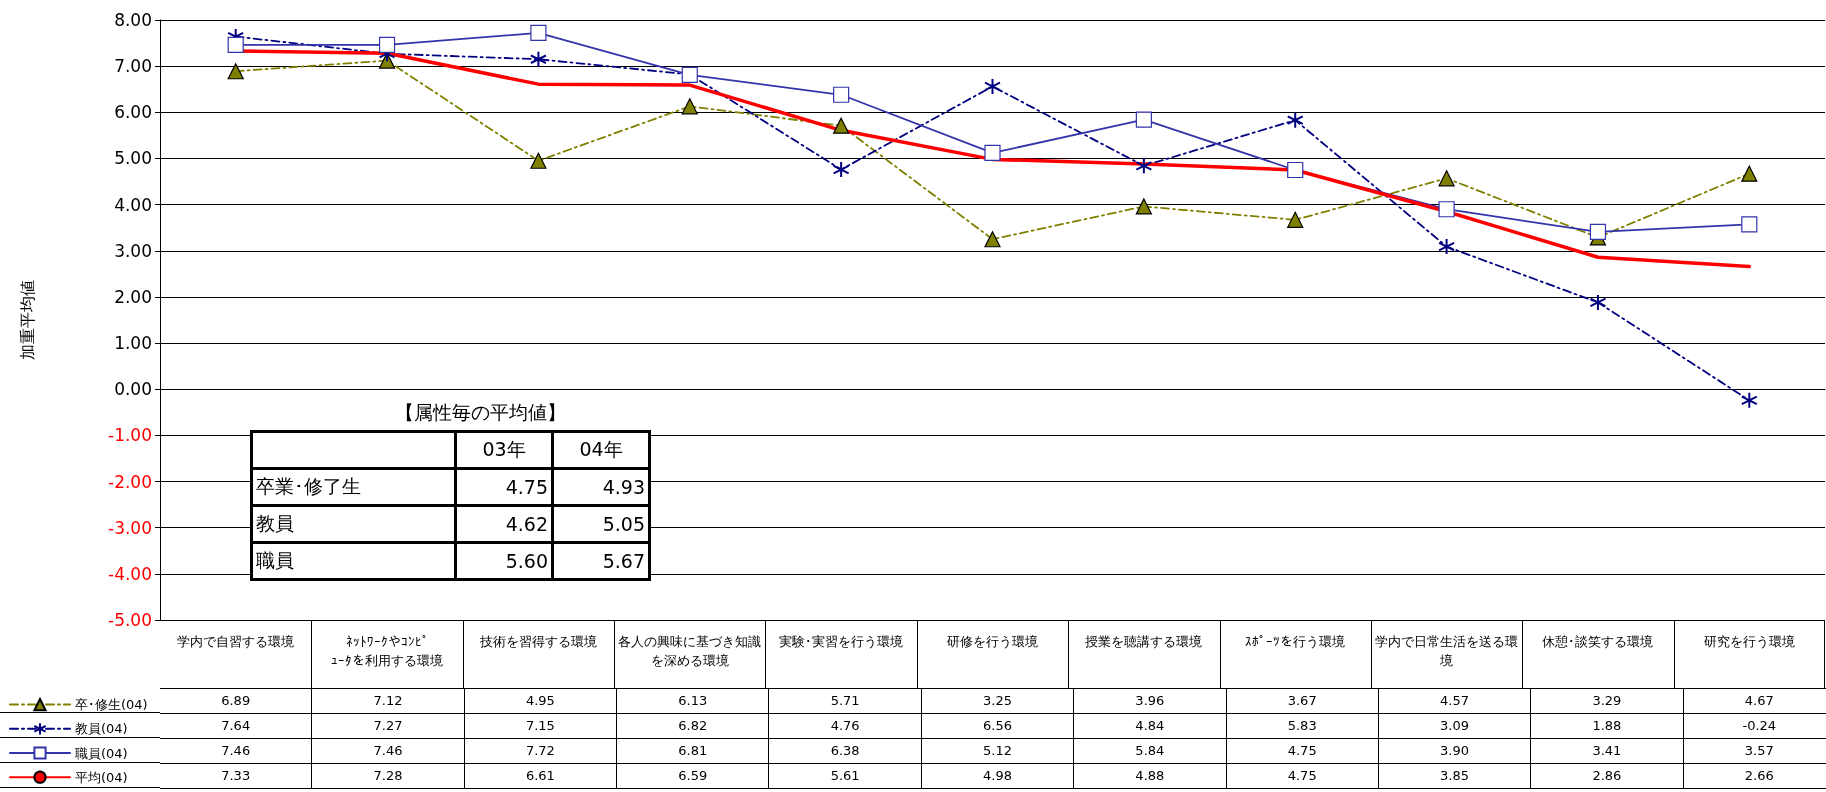  What do you see at coordinates (540, 776) in the screenshot?
I see `data-label: 6.61` at bounding box center [540, 776].